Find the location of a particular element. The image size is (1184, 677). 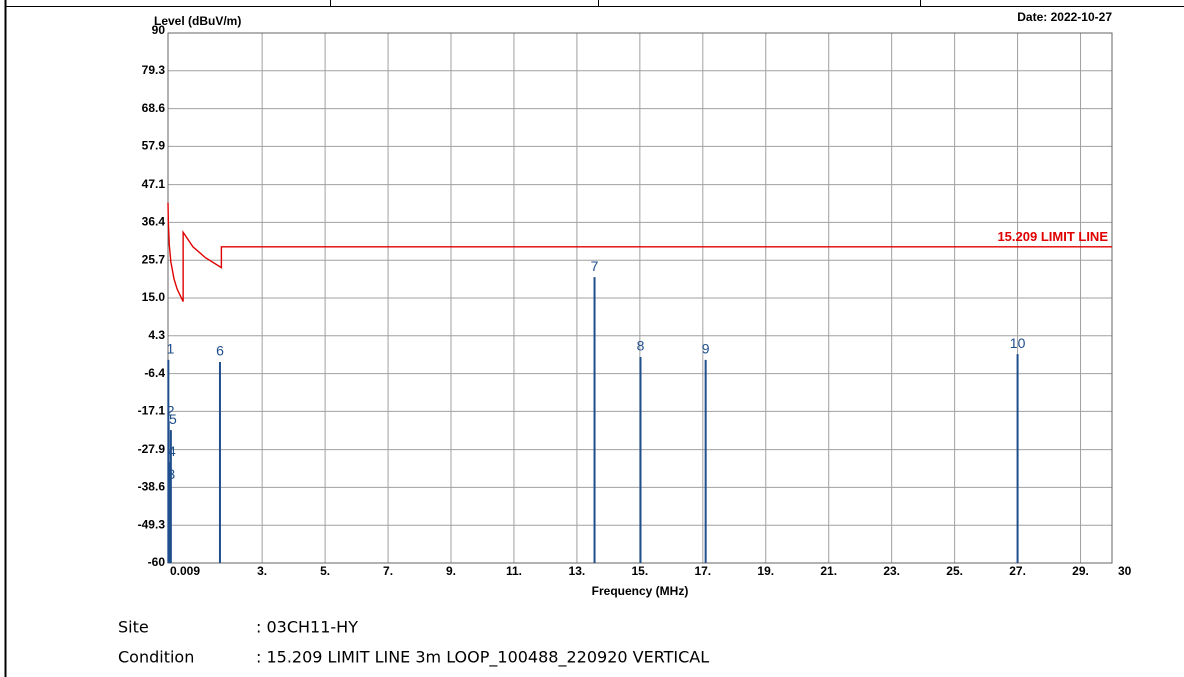

y-tick-label: 47.1 is located at coordinates (154, 184).